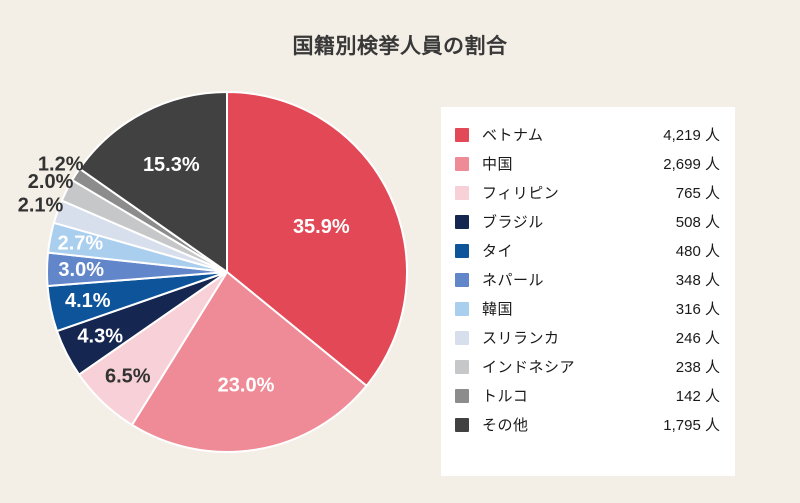 The width and height of the screenshot is (800, 503). Describe the element at coordinates (588, 395) in the screenshot. I see `legend-item-9: トルコ 142 人` at that location.